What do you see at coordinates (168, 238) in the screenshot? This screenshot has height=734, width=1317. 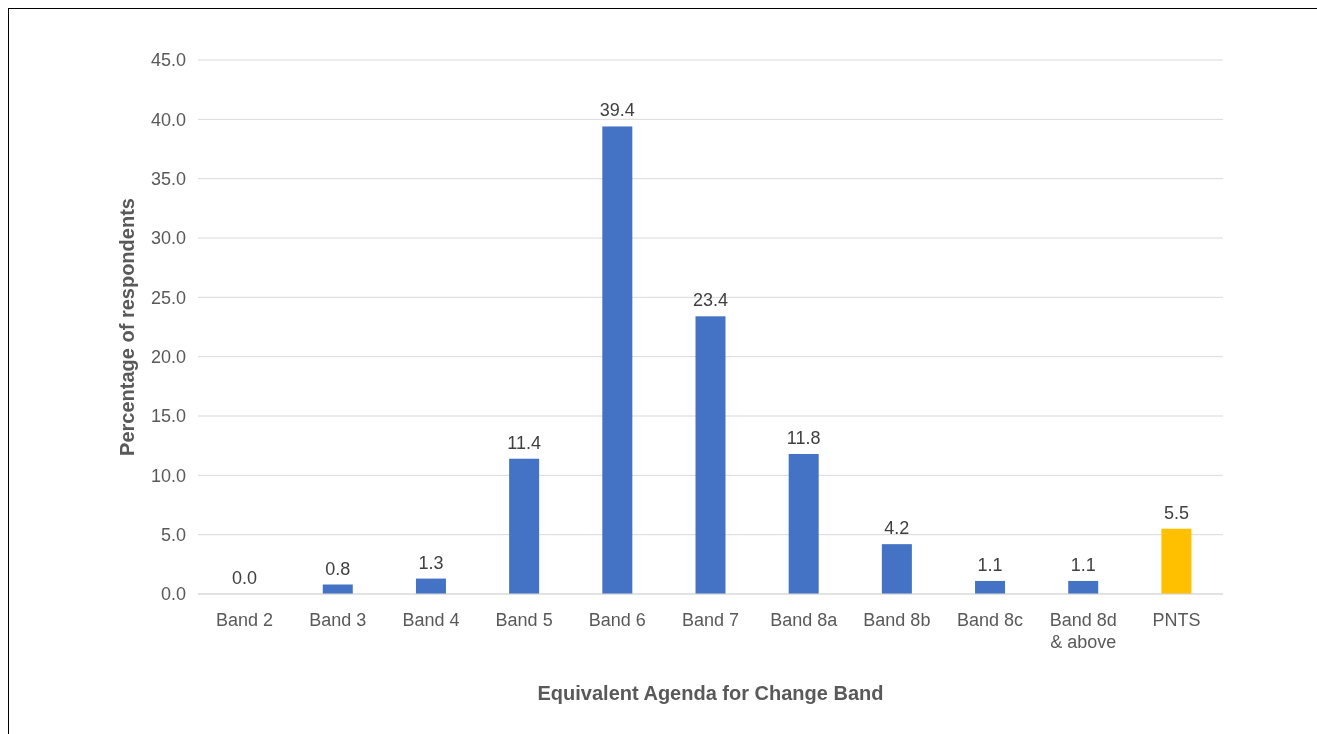 I see `y-tick-label: 30.0` at bounding box center [168, 238].